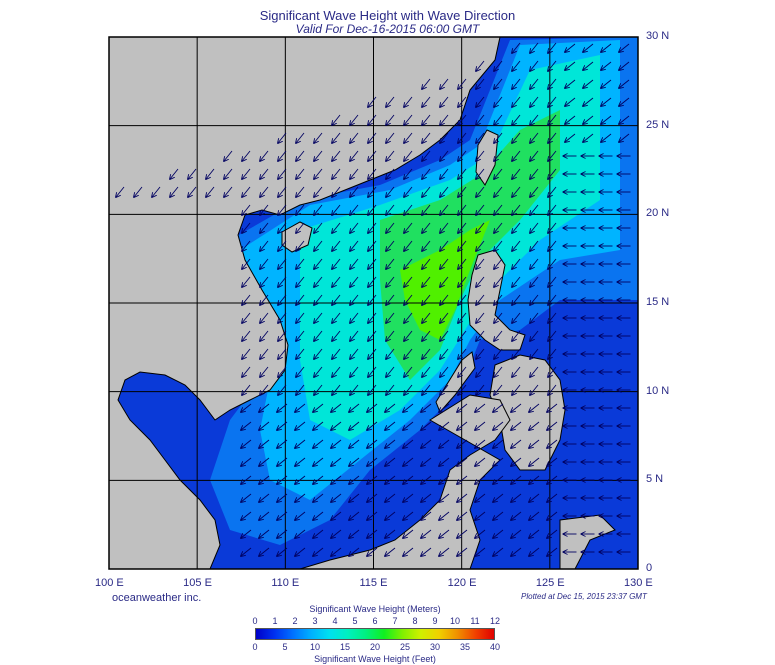 The image size is (775, 665). What do you see at coordinates (335, 621) in the screenshot?
I see `meter-tick: 4` at bounding box center [335, 621].